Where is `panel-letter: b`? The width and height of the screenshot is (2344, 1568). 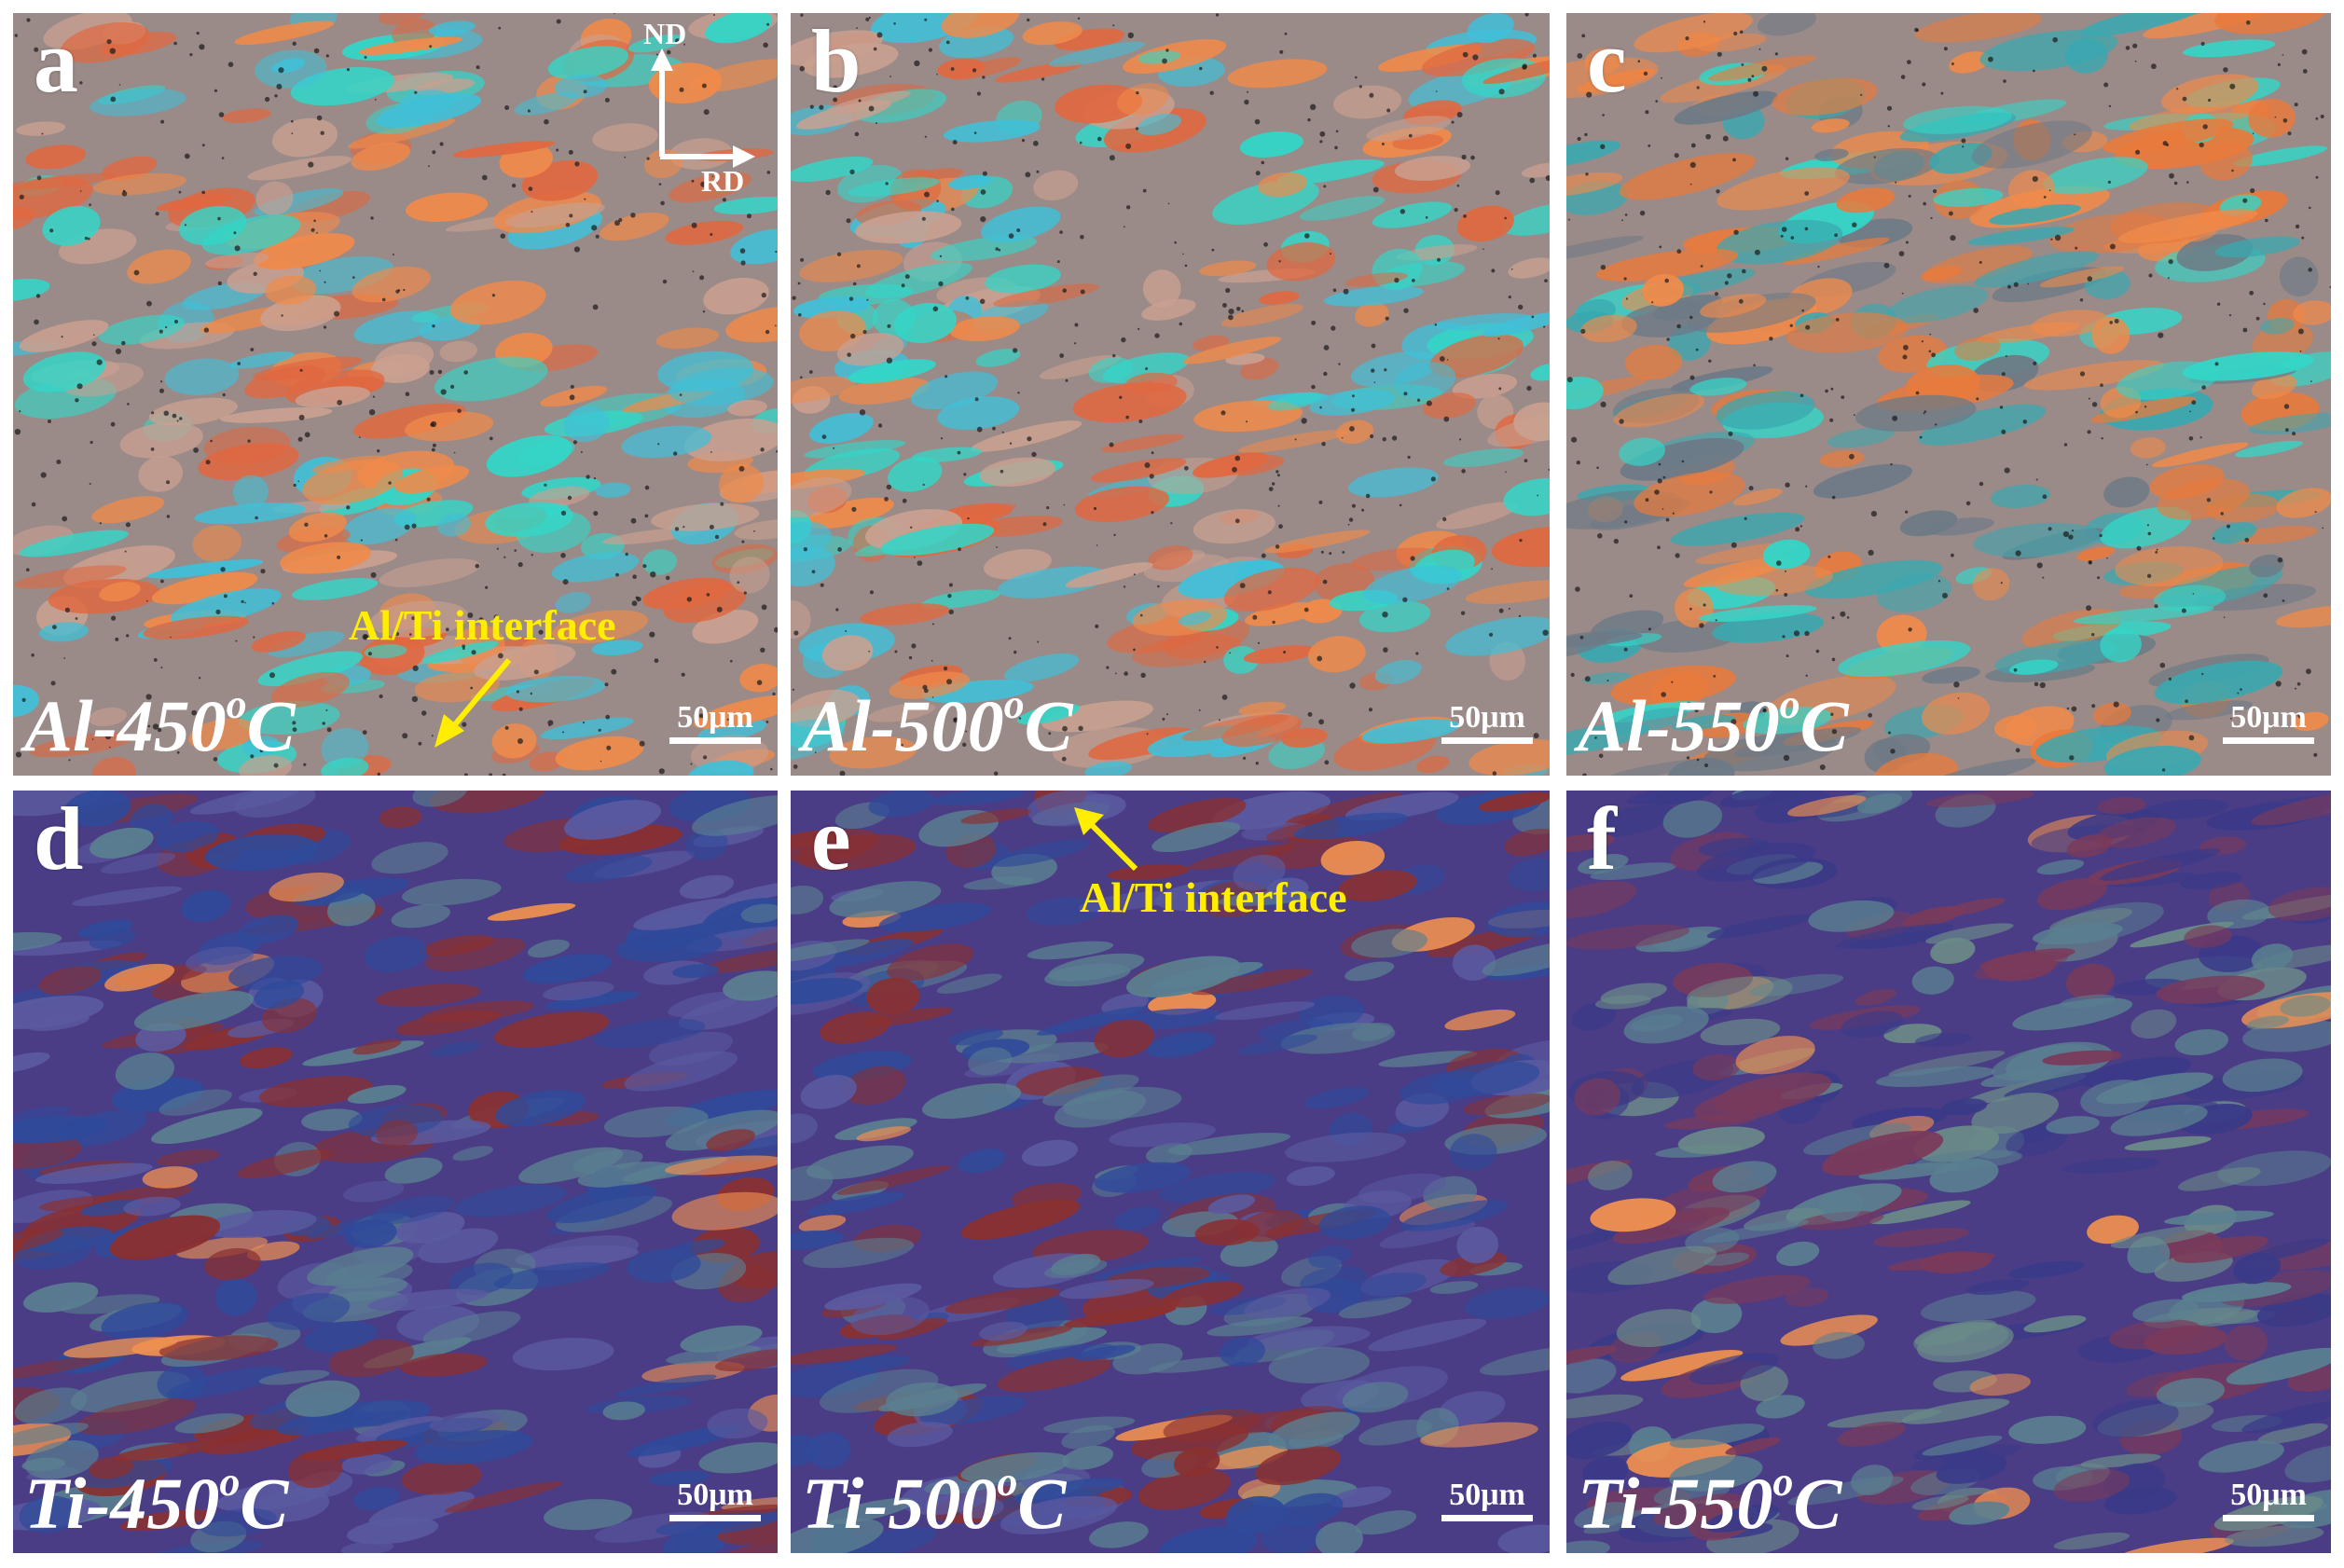 panel-letter: b is located at coordinates (837, 62).